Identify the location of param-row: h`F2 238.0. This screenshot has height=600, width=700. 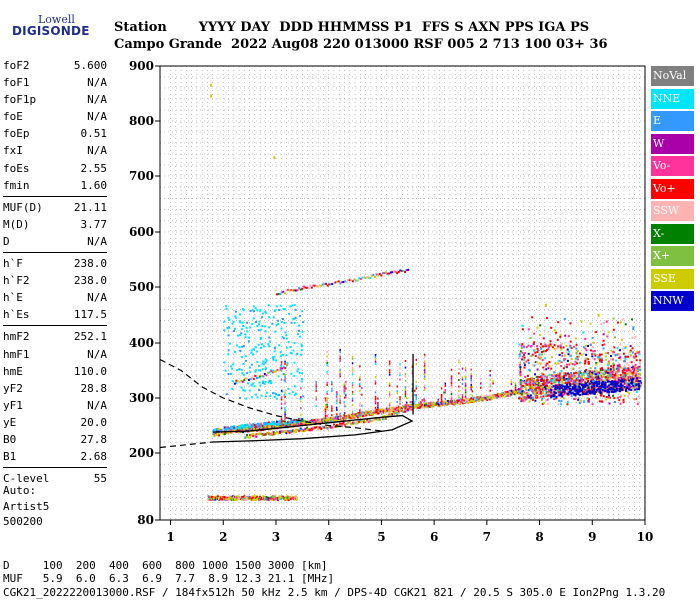
(55, 280).